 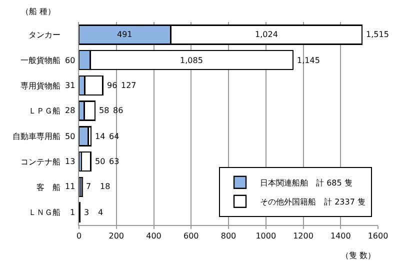 I want to click on x-tick-label: 1600, so click(x=378, y=236).